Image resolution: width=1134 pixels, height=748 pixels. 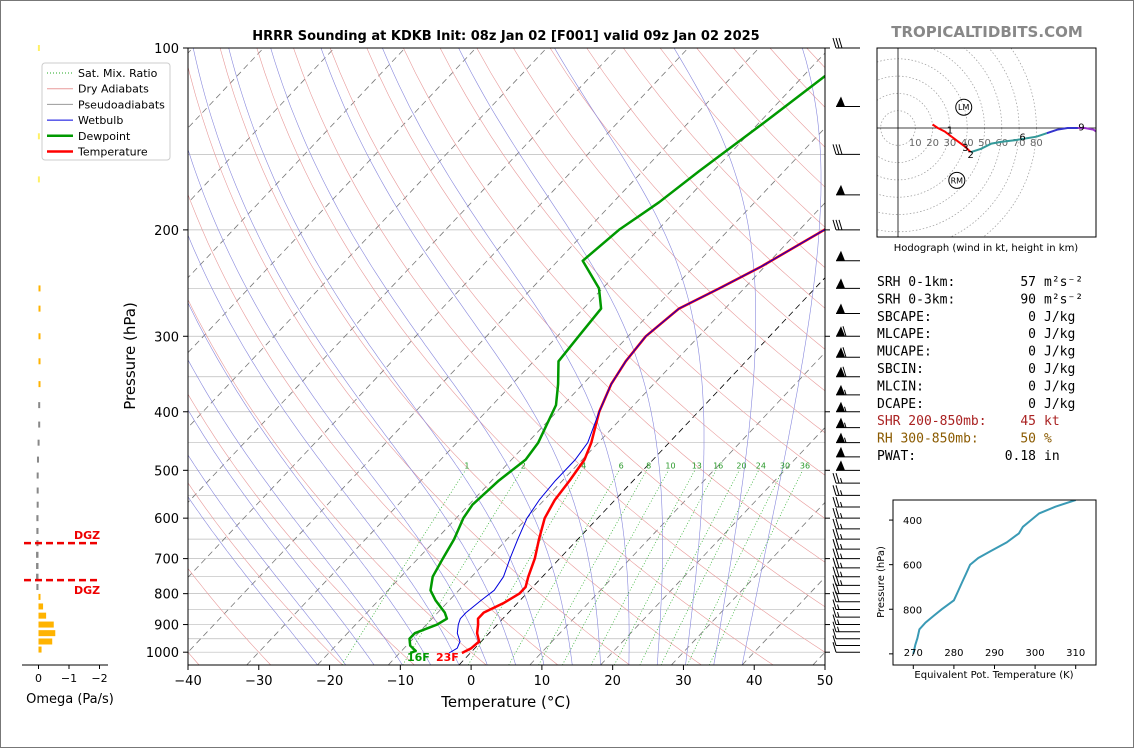 What do you see at coordinates (162, 653) in the screenshot?
I see `y-tick-label: 1000` at bounding box center [162, 653].